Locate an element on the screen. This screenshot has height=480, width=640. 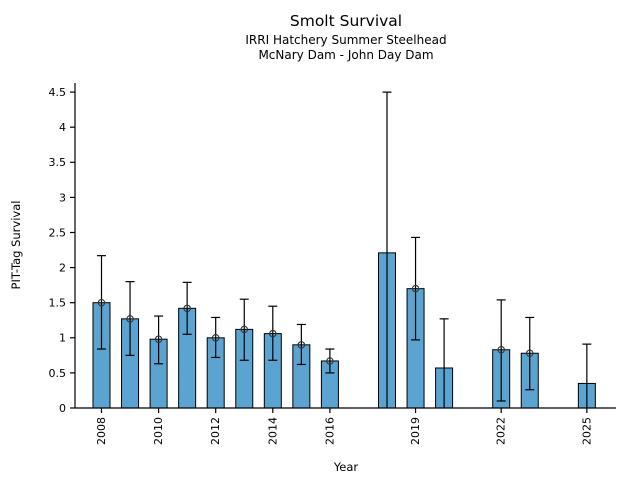
point-marker-2022 is located at coordinates (501, 349).